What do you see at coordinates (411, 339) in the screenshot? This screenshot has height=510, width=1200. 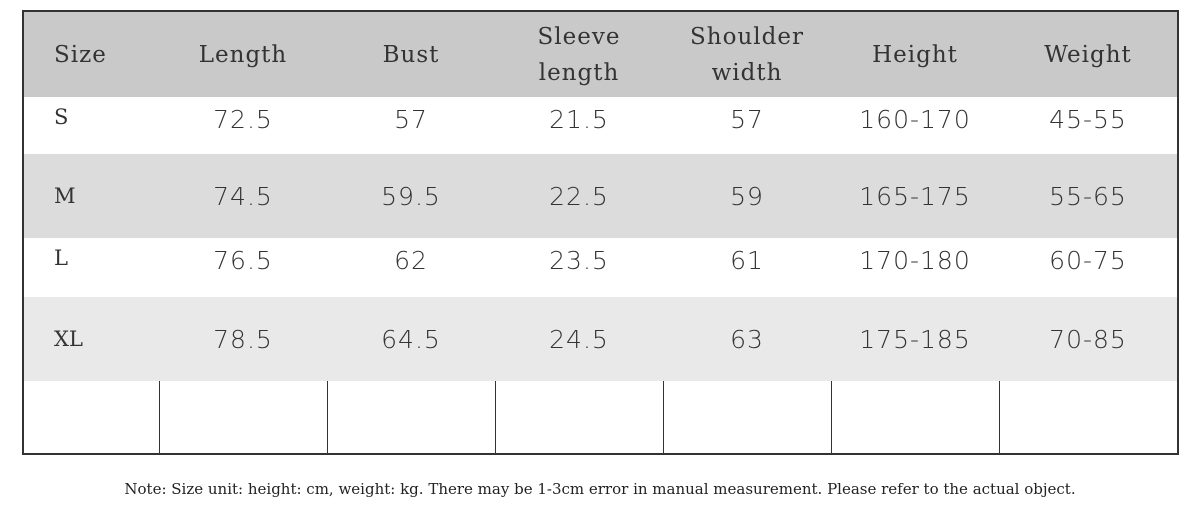 I see `table-cell: 64.5` at bounding box center [411, 339].